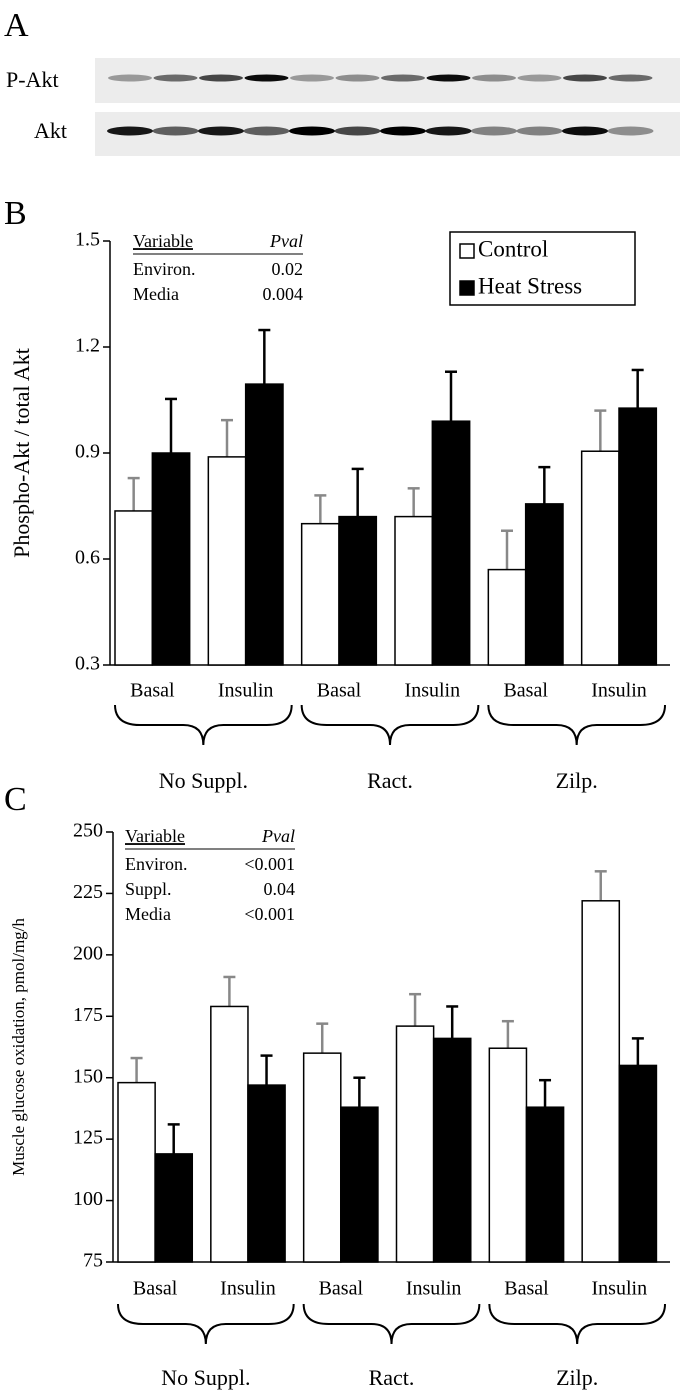 Image resolution: width=680 pixels, height=1398 pixels. Describe the element at coordinates (288, 269) in the screenshot. I see `stats-pvalue: 0.02` at that location.